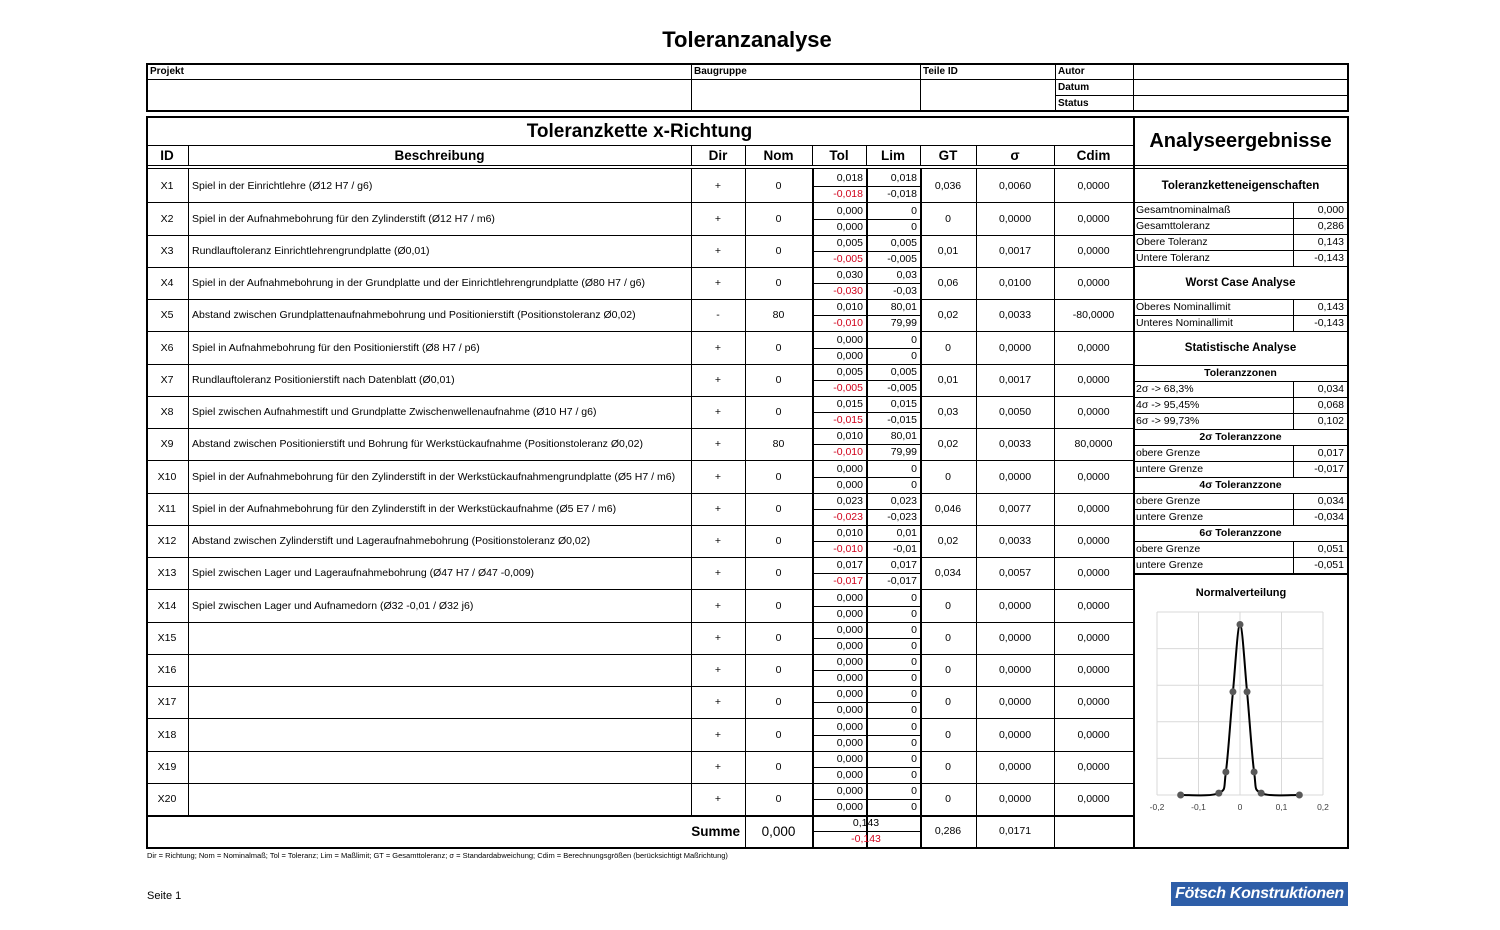 The image size is (1500, 930). I want to click on row-lim-upper: 0,023, so click(903, 501).